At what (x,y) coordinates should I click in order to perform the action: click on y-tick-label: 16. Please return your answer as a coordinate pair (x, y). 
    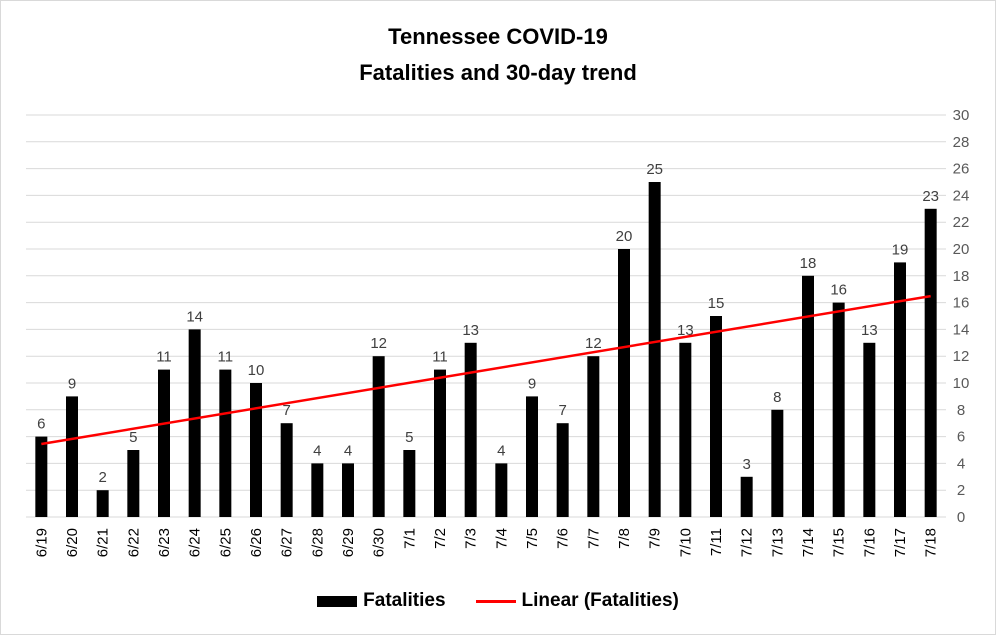
    Looking at the image, I should click on (961, 303).